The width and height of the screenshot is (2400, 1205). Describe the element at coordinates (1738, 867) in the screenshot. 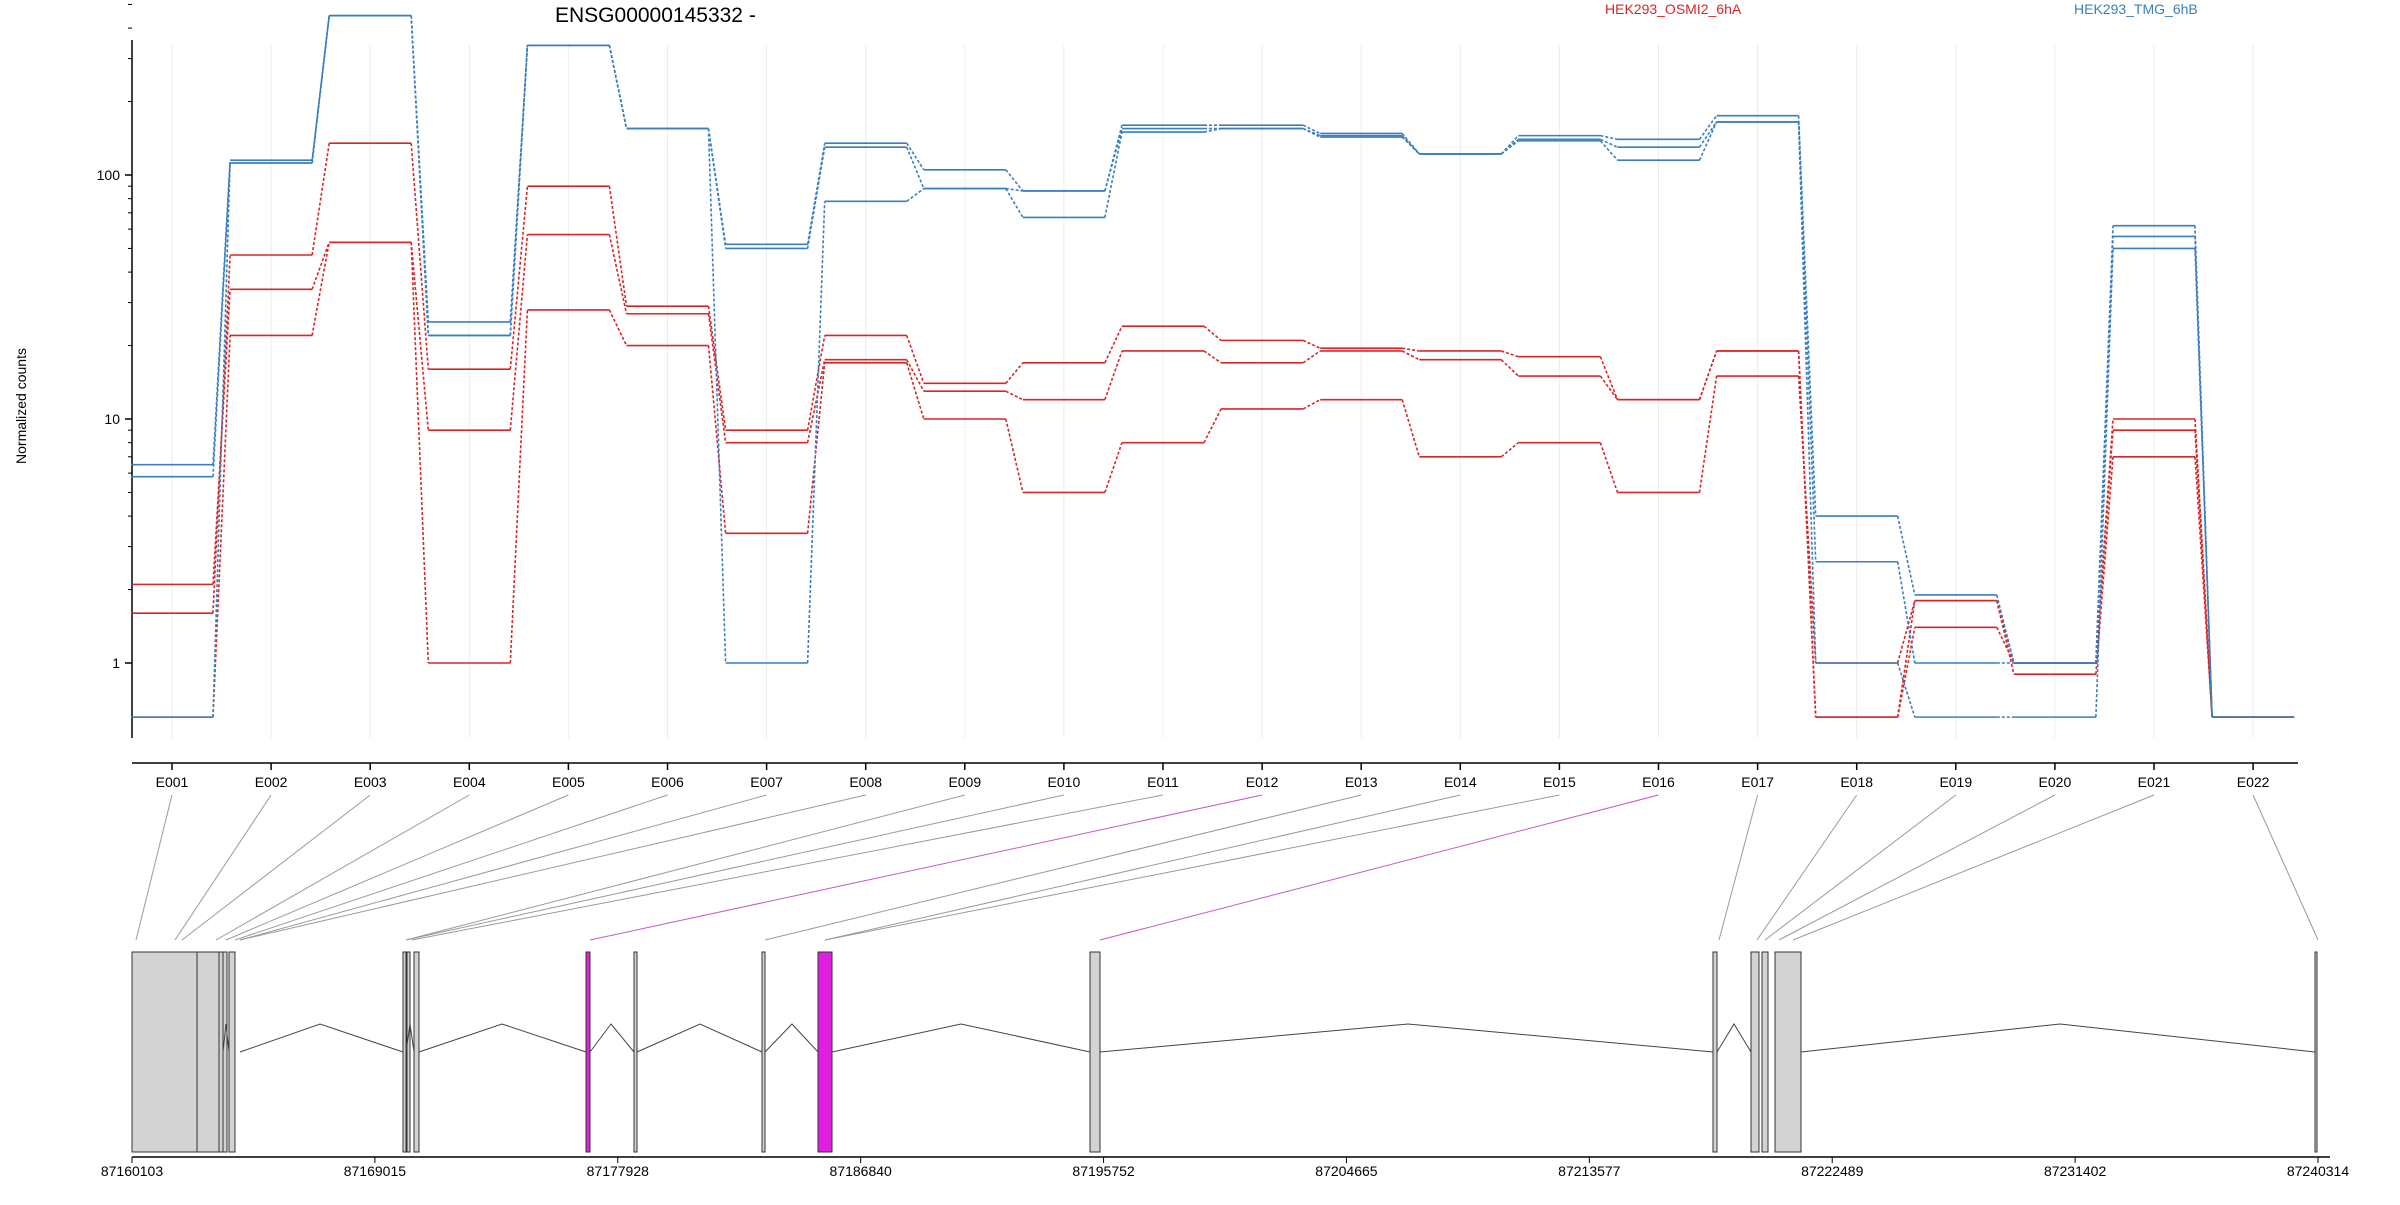

I see `connector-e017` at that location.